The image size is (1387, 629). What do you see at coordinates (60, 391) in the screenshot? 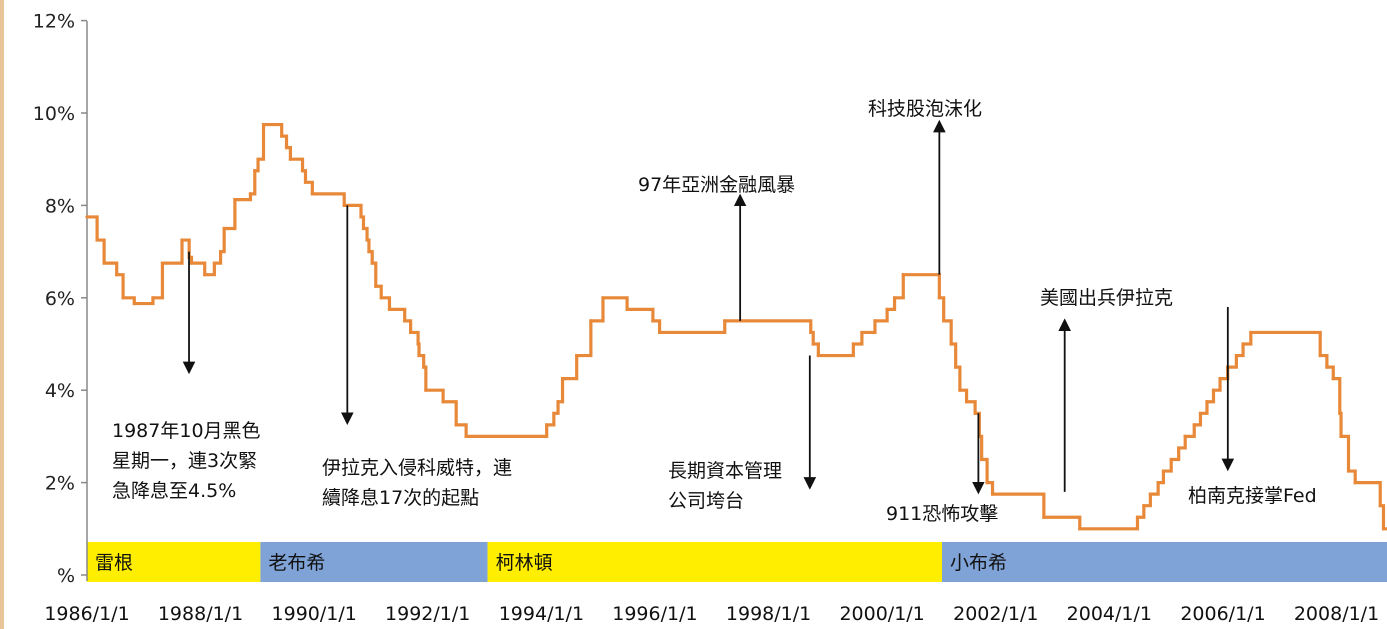
I see `y-tick-label: 4%` at bounding box center [60, 391].